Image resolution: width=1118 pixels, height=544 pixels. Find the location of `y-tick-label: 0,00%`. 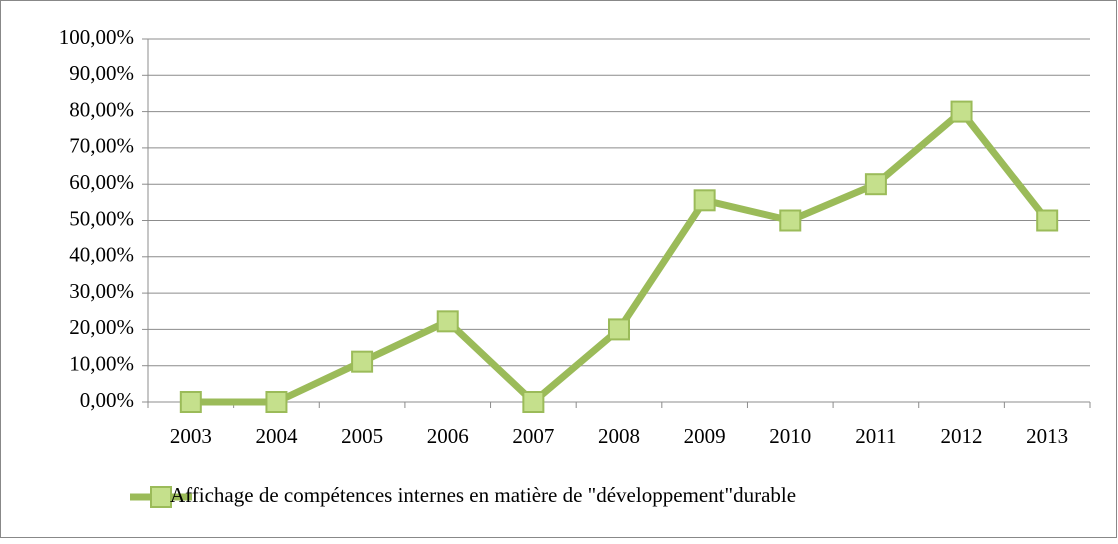

y-tick-label: 0,00% is located at coordinates (107, 400).